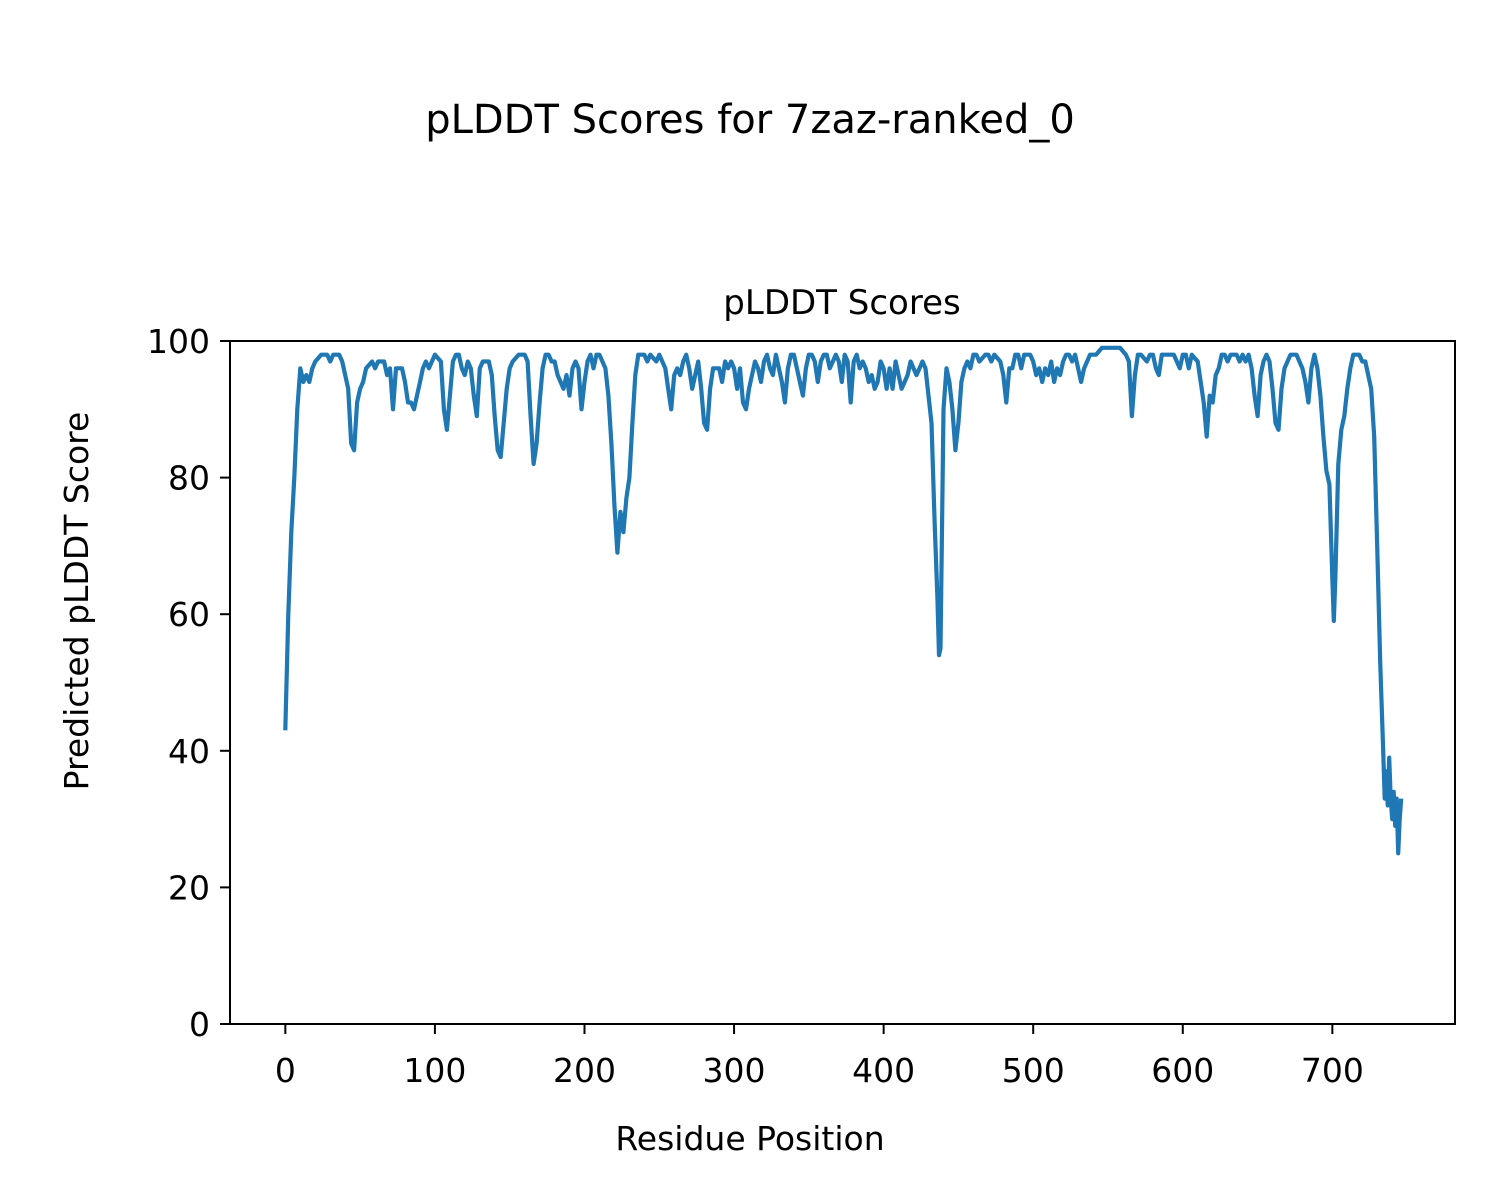 This screenshot has height=1200, width=1500. Describe the element at coordinates (434, 1070) in the screenshot. I see `x-tick-label: 100` at that location.